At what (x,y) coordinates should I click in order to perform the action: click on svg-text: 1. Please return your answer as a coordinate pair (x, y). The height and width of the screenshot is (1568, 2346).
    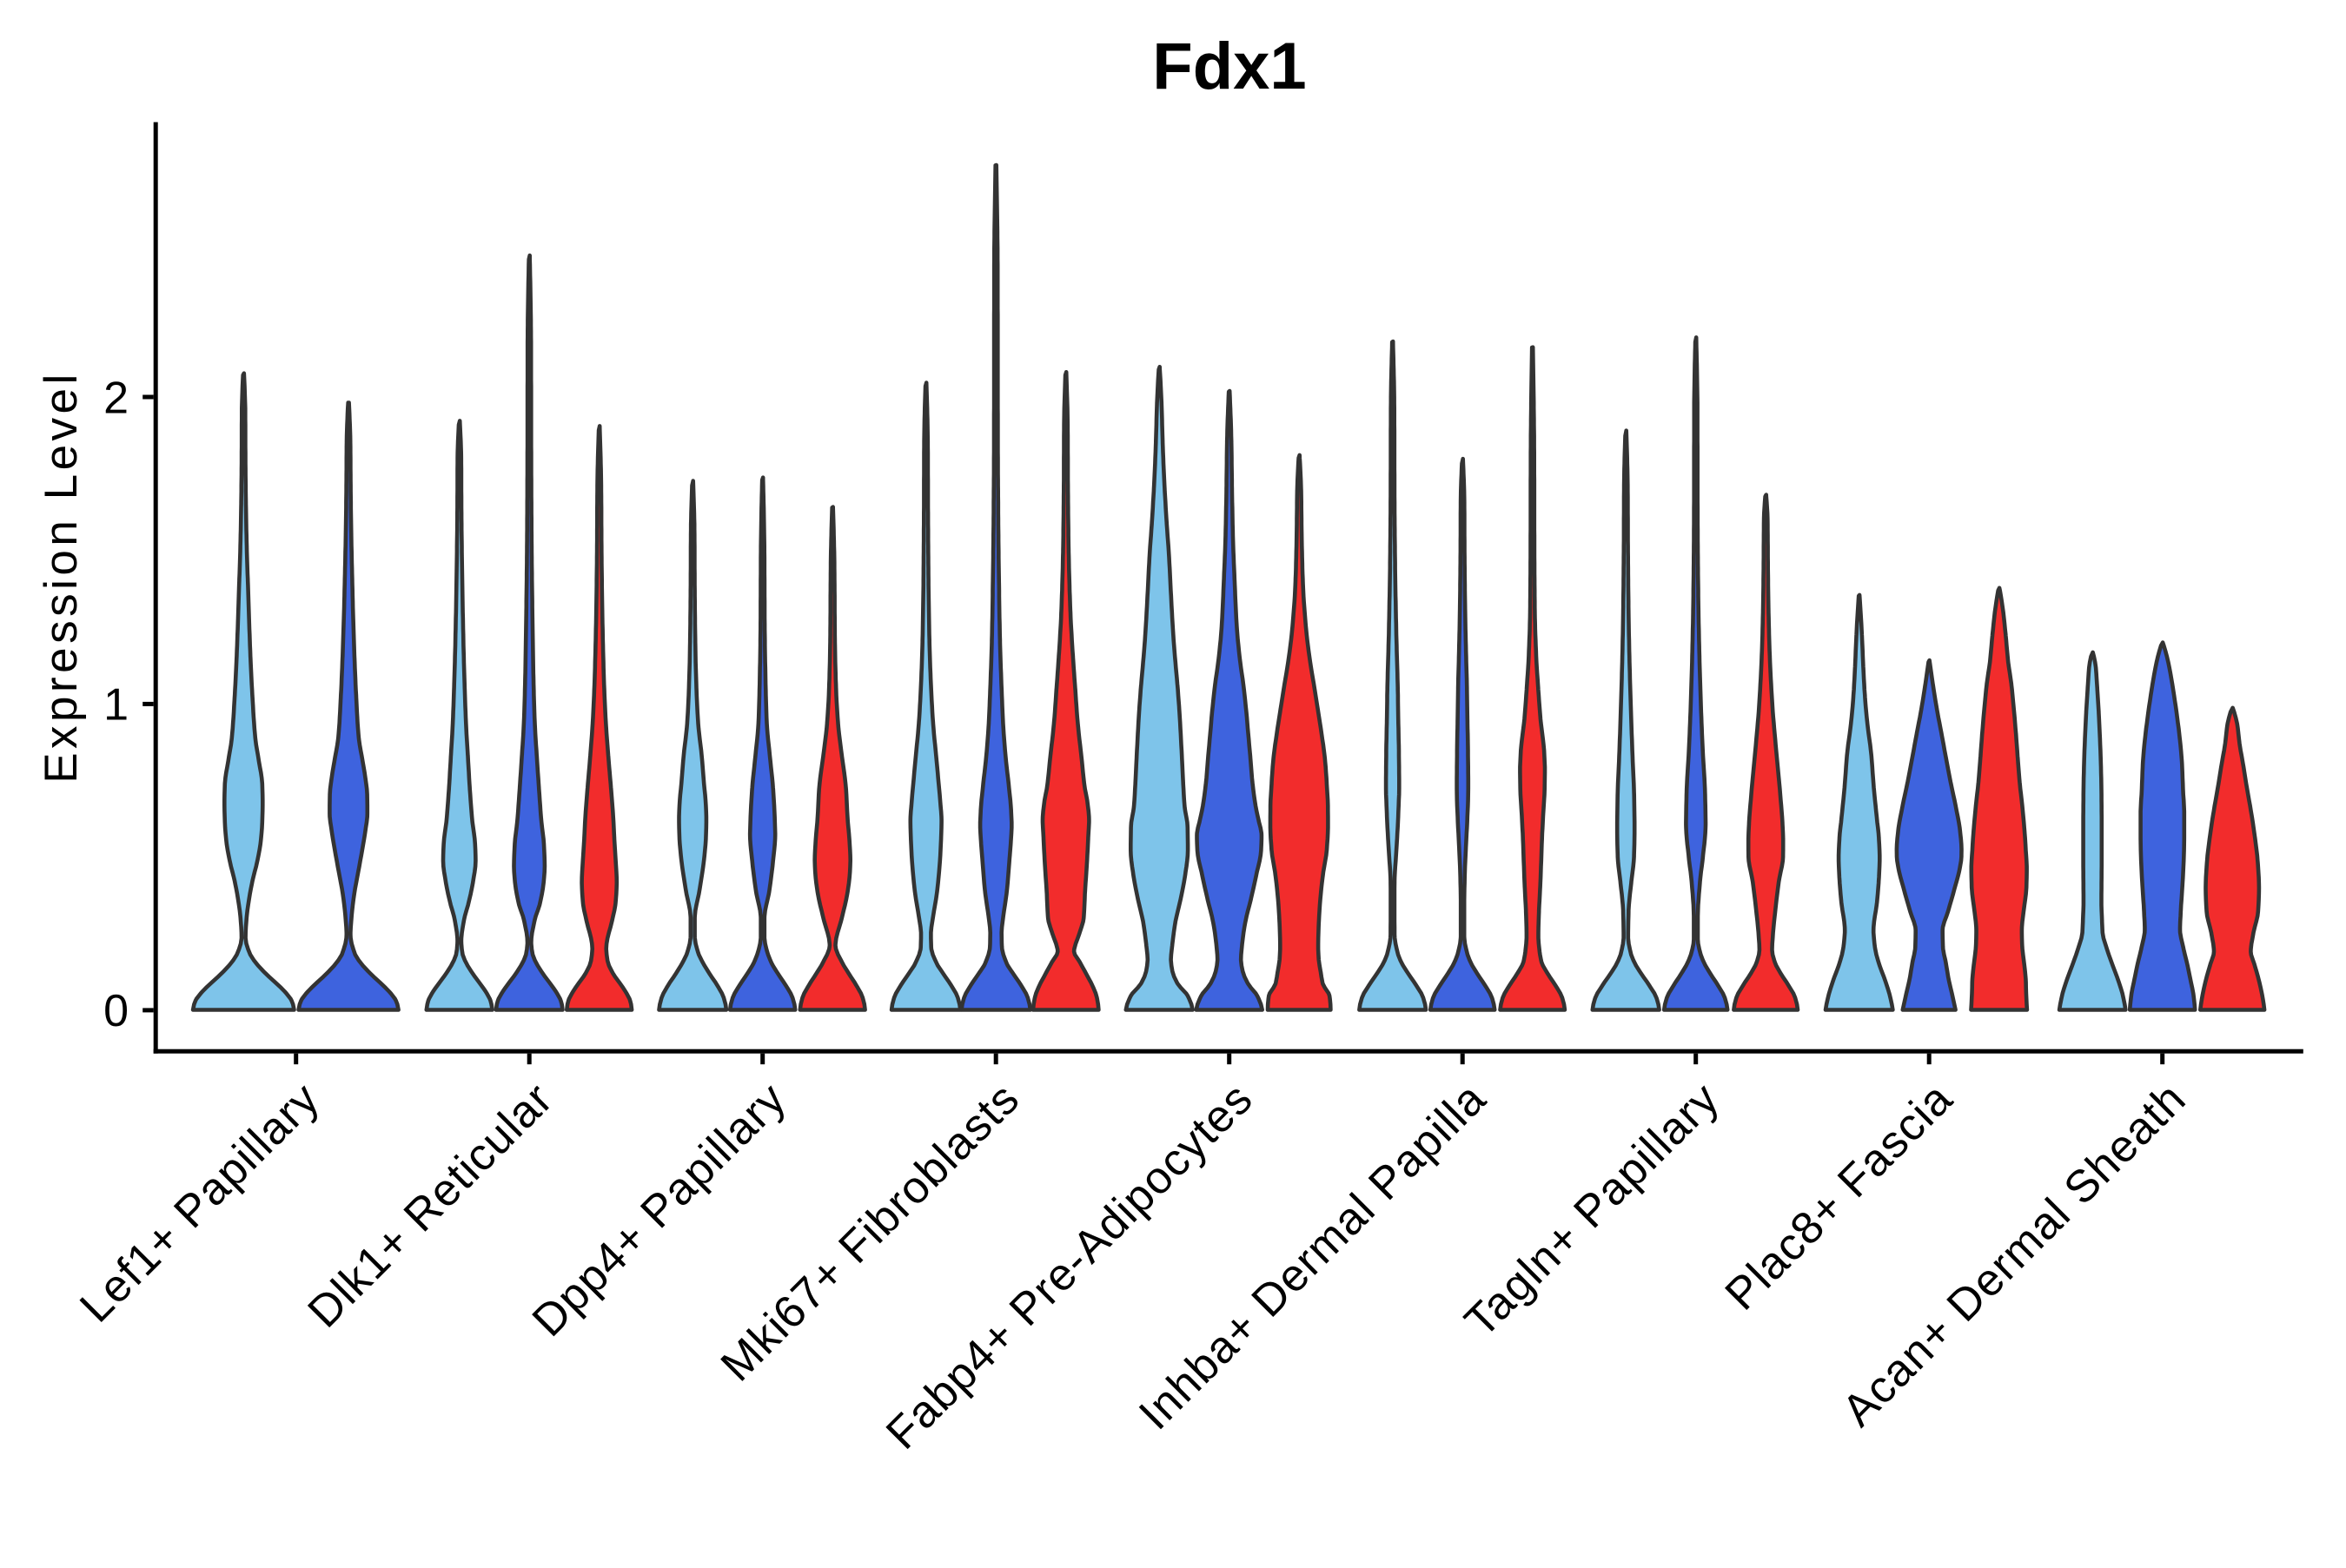
    Looking at the image, I should click on (116, 705).